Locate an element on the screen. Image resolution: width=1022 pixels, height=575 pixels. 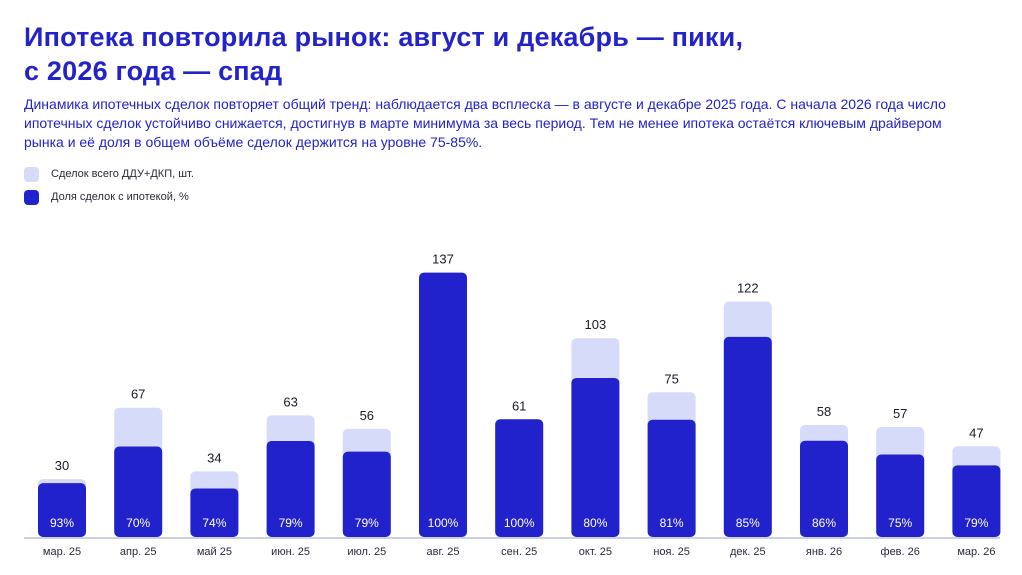
percent-label-4: 79% is located at coordinates (367, 523).